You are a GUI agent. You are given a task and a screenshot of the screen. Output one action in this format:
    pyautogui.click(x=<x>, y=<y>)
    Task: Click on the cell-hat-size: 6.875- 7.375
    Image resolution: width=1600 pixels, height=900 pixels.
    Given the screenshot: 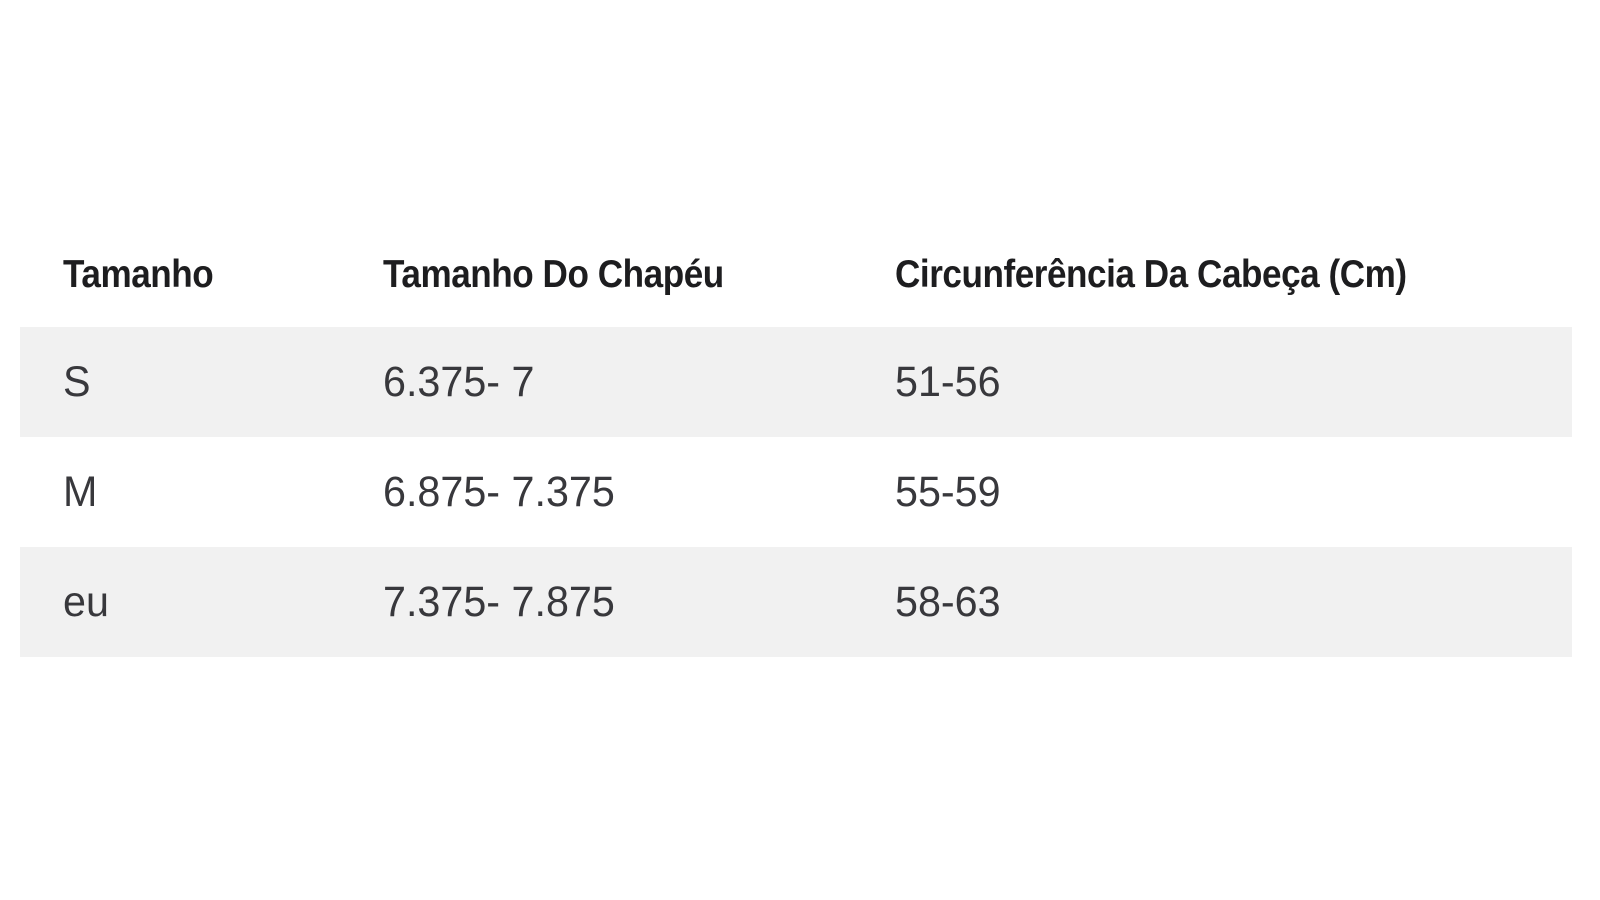 What is the action you would take?
    pyautogui.click(x=596, y=492)
    